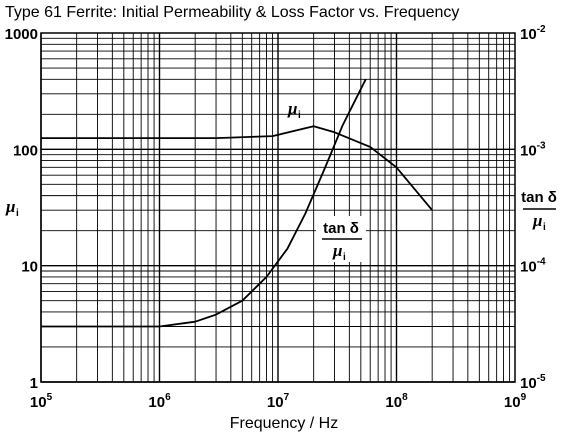 This screenshot has height=433, width=568. What do you see at coordinates (396, 401) in the screenshot?
I see `x-tick-label: 10⁸` at bounding box center [396, 401].